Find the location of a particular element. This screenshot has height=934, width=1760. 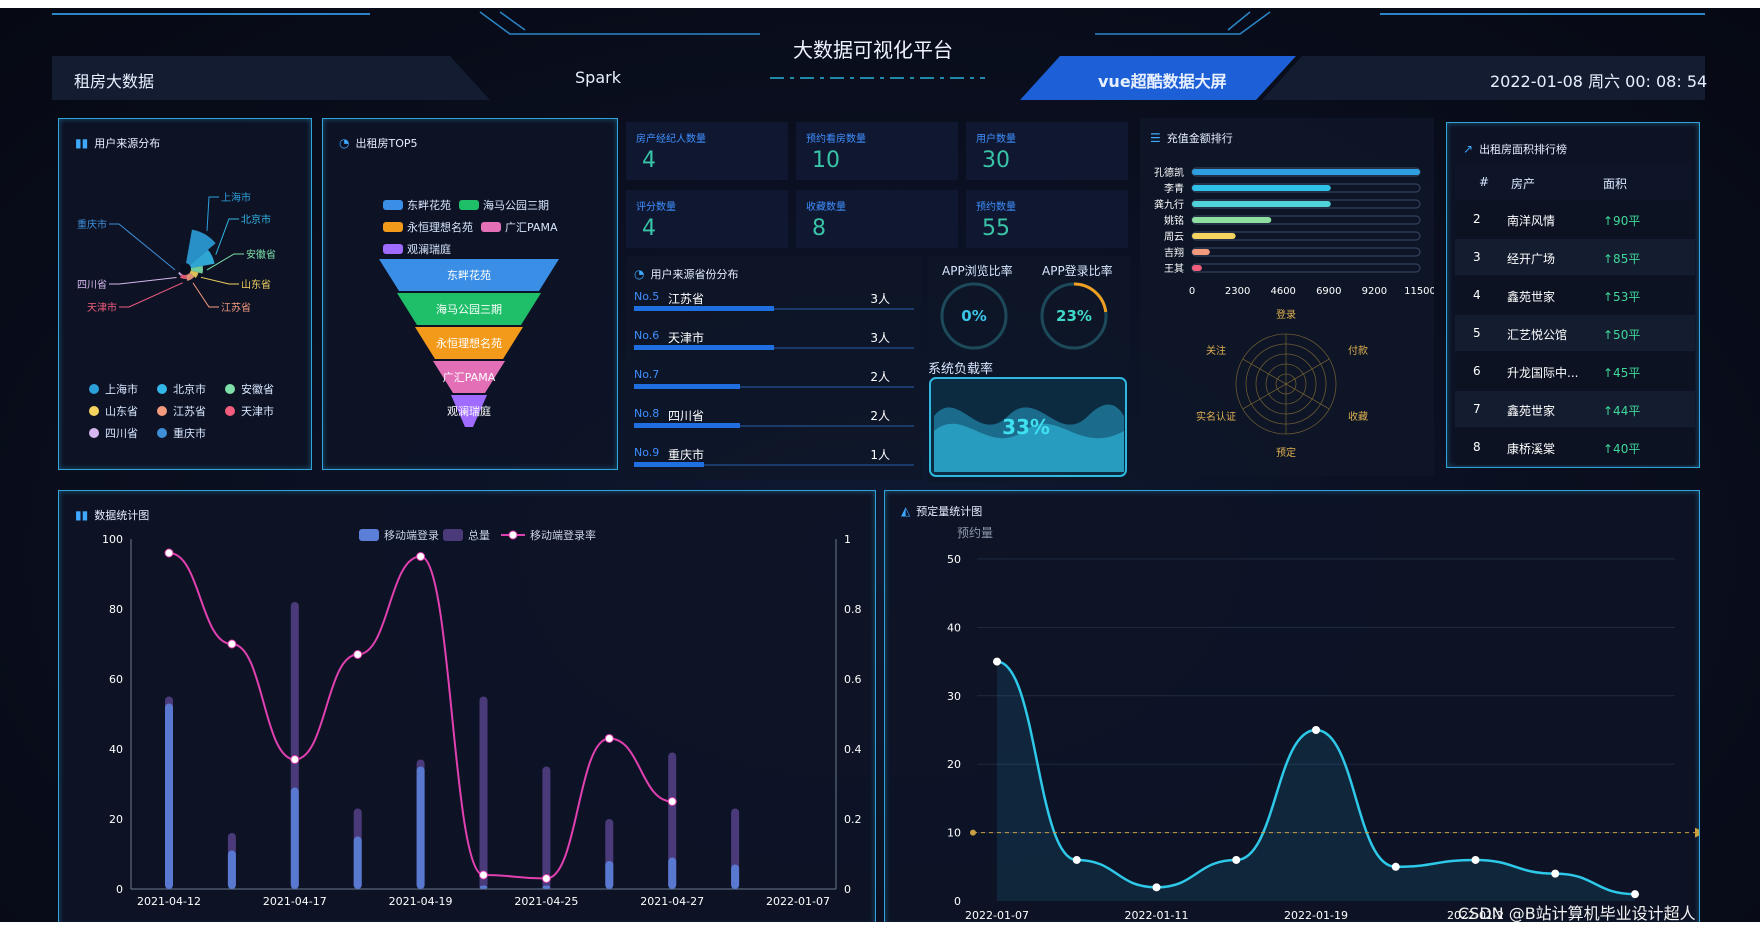

legend-label: 安徽省 is located at coordinates (257, 389).